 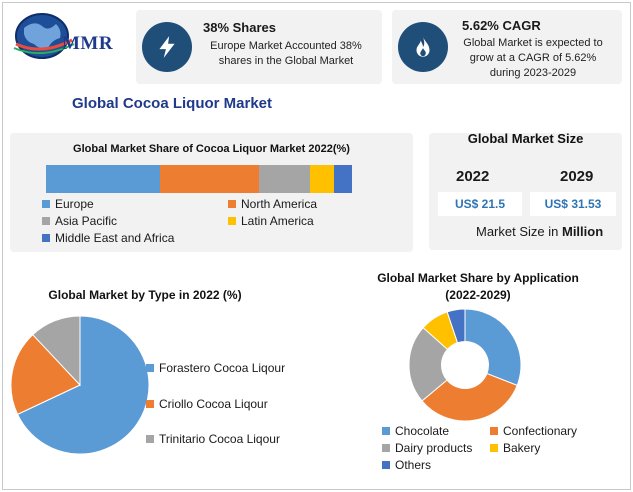 What do you see at coordinates (213, 439) in the screenshot?
I see `legend-item: Trinitario Cocoa Liqour` at bounding box center [213, 439].